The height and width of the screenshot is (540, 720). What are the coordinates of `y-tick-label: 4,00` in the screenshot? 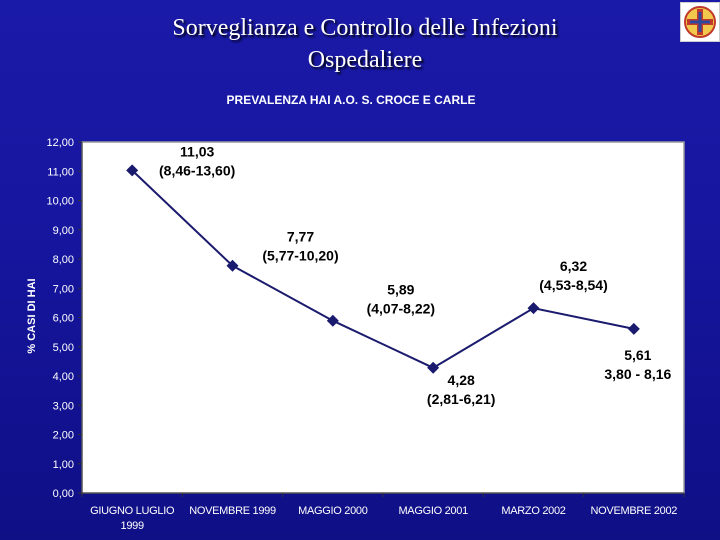 It's located at (63, 377).